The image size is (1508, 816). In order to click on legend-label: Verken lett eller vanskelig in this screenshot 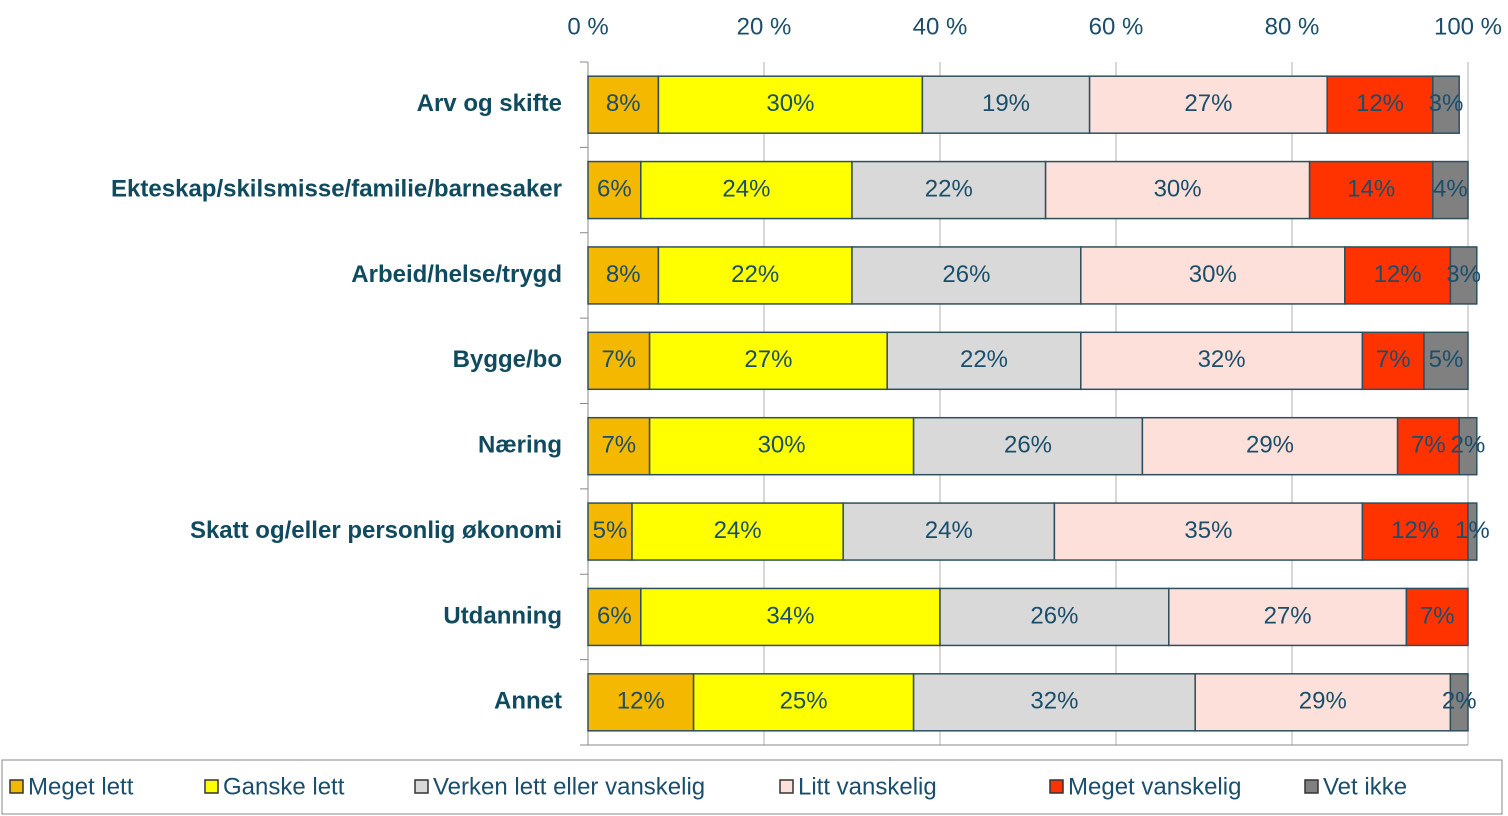, I will do `click(569, 786)`.